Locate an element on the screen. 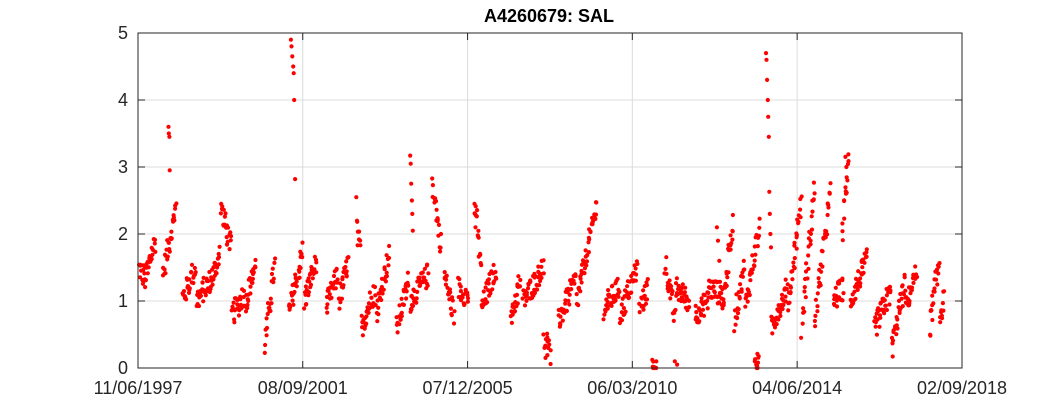 This screenshot has width=1063, height=413. y-tick-label: 1 is located at coordinates (123, 301).